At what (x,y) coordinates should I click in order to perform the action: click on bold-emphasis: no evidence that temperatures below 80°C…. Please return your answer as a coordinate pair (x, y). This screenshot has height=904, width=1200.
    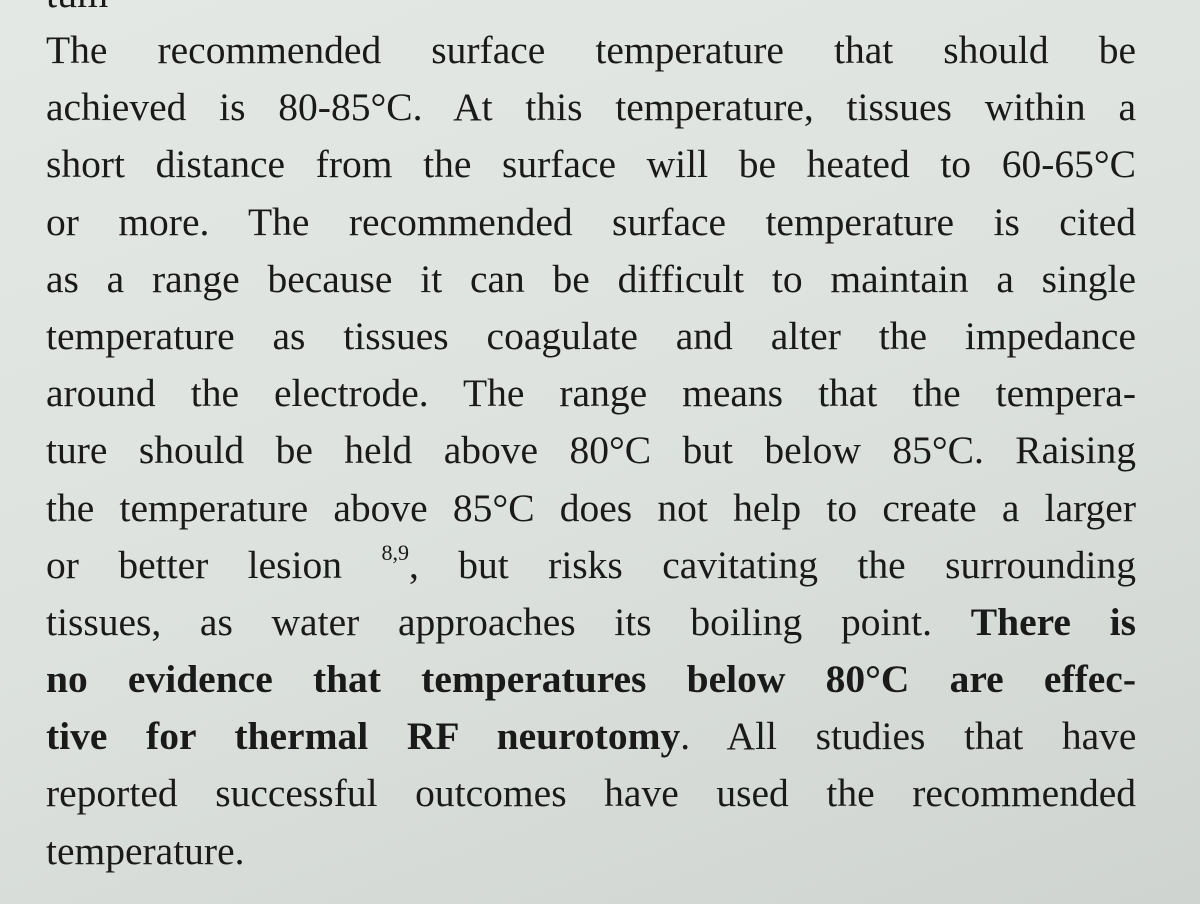
    Looking at the image, I should click on (591, 679).